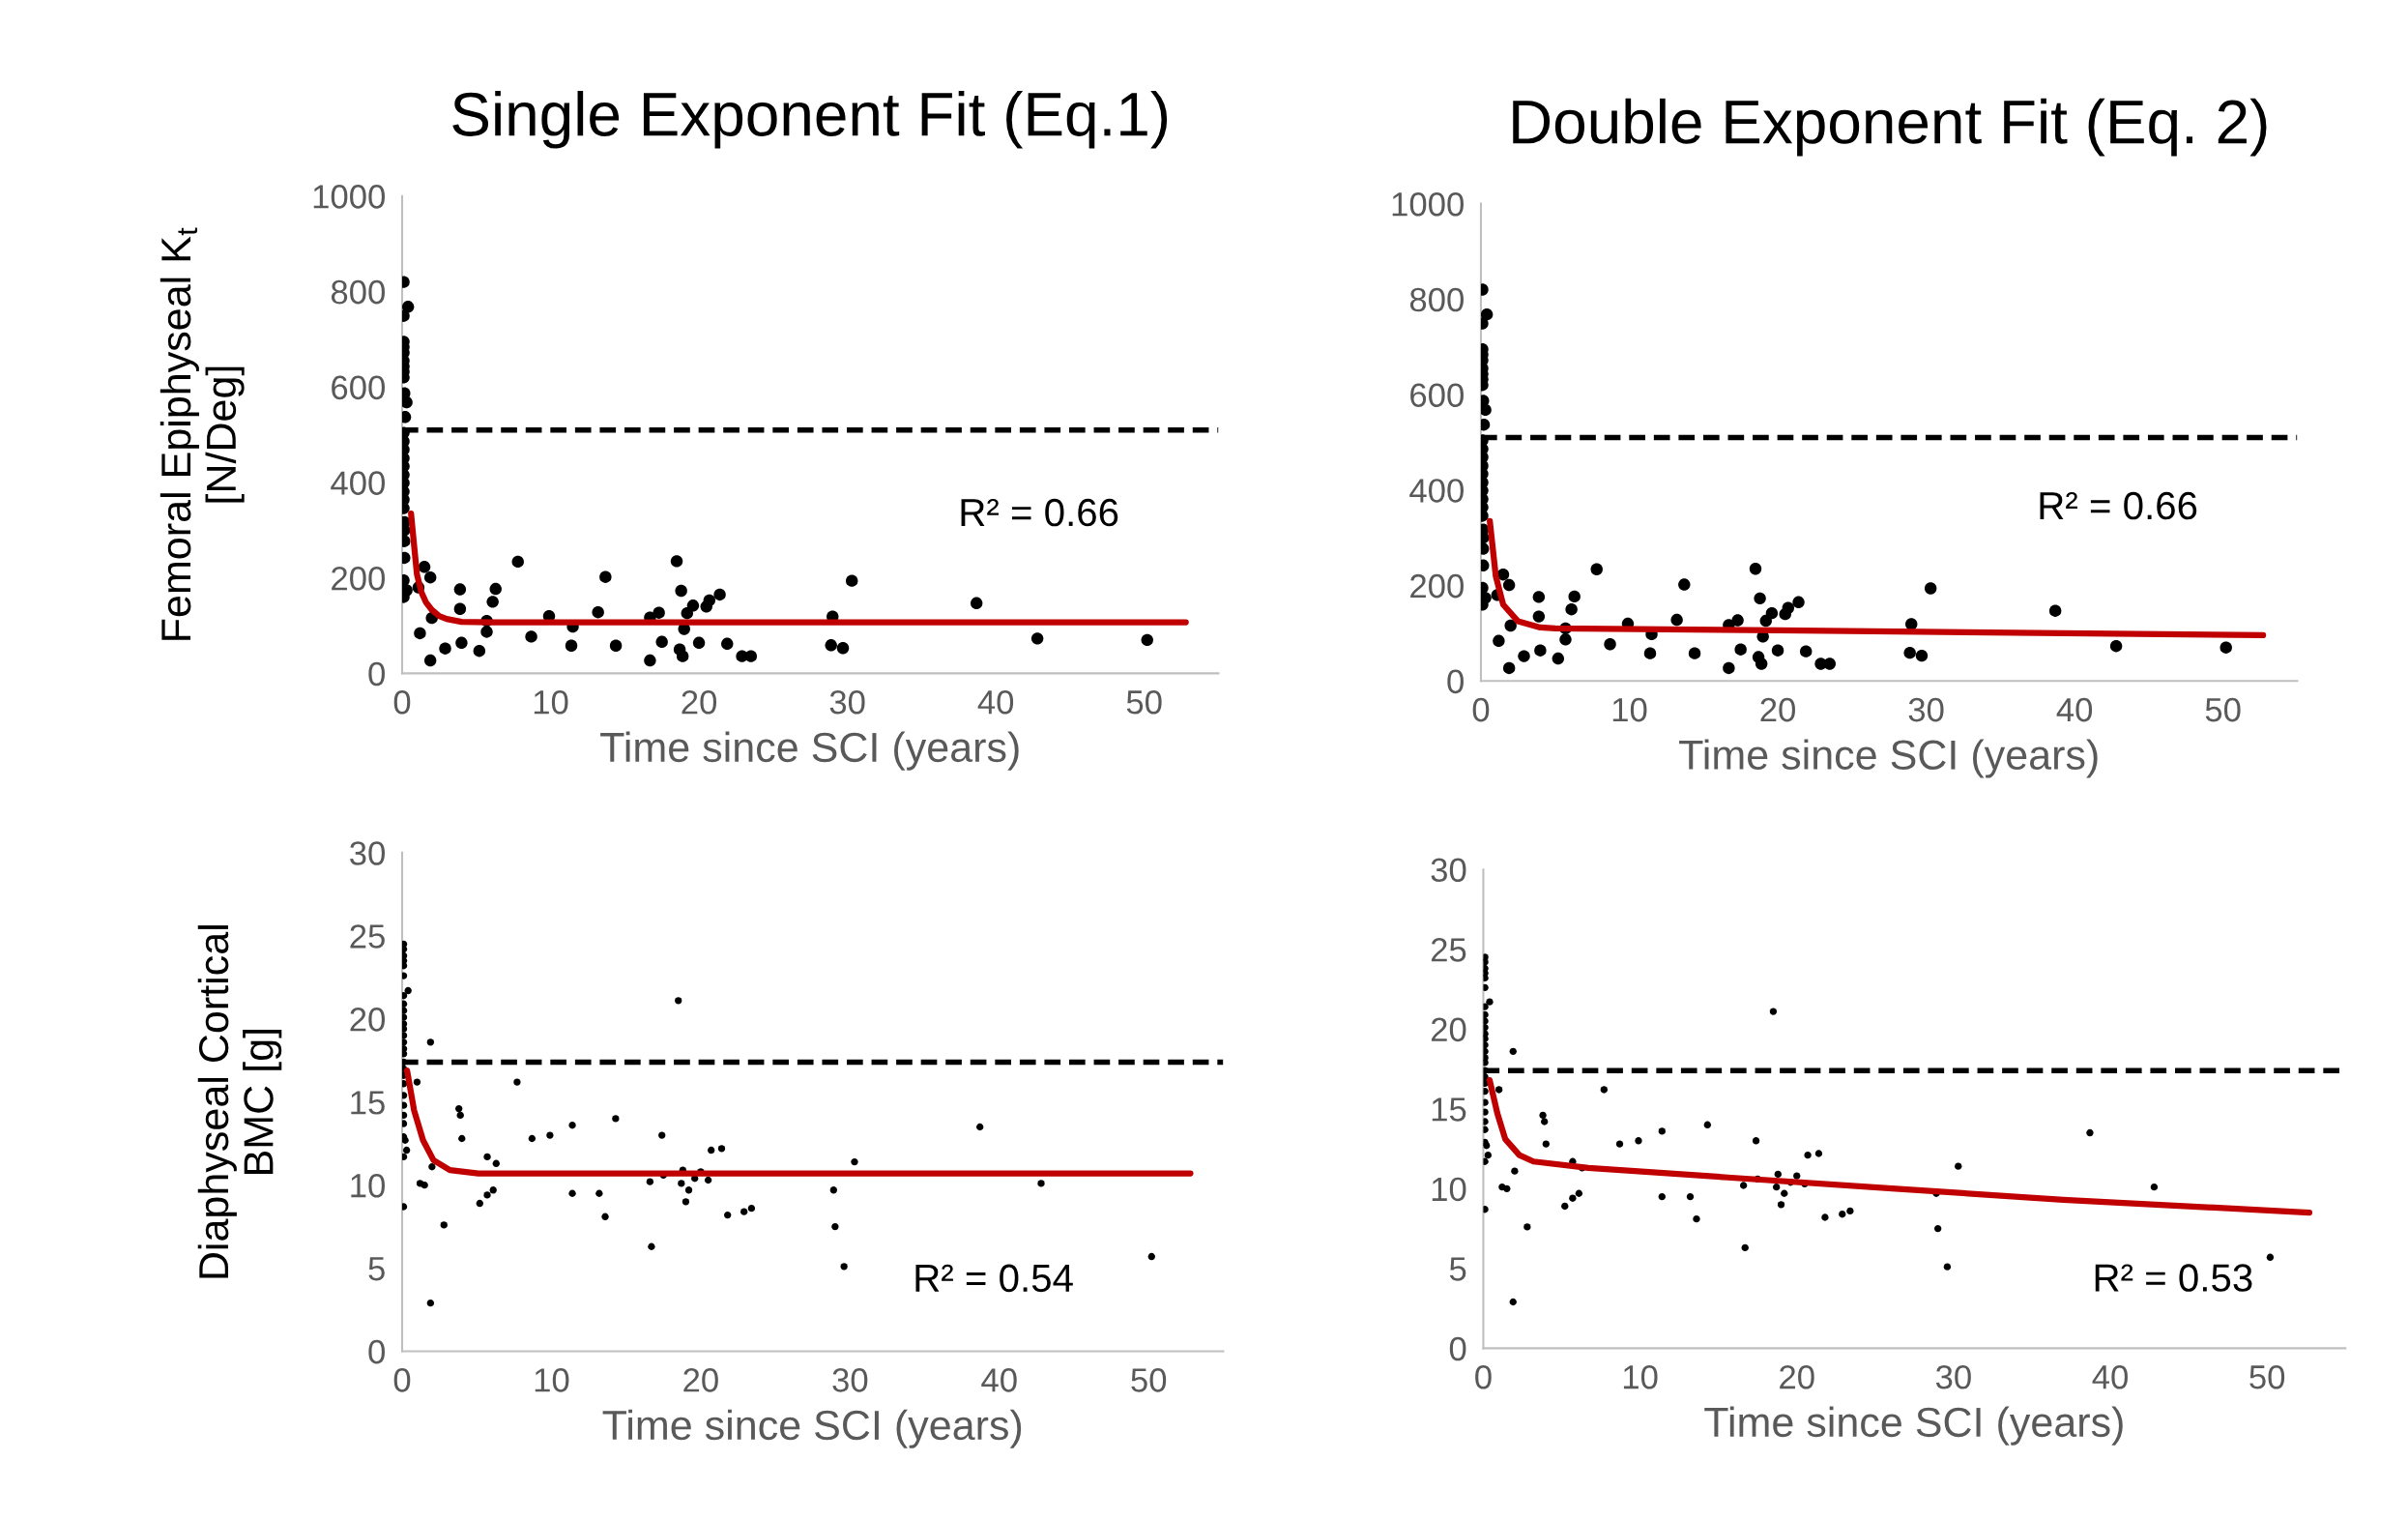 The width and height of the screenshot is (2408, 1520). Describe the element at coordinates (2173, 1278) in the screenshot. I see `annotation: R² = 0.53` at that location.